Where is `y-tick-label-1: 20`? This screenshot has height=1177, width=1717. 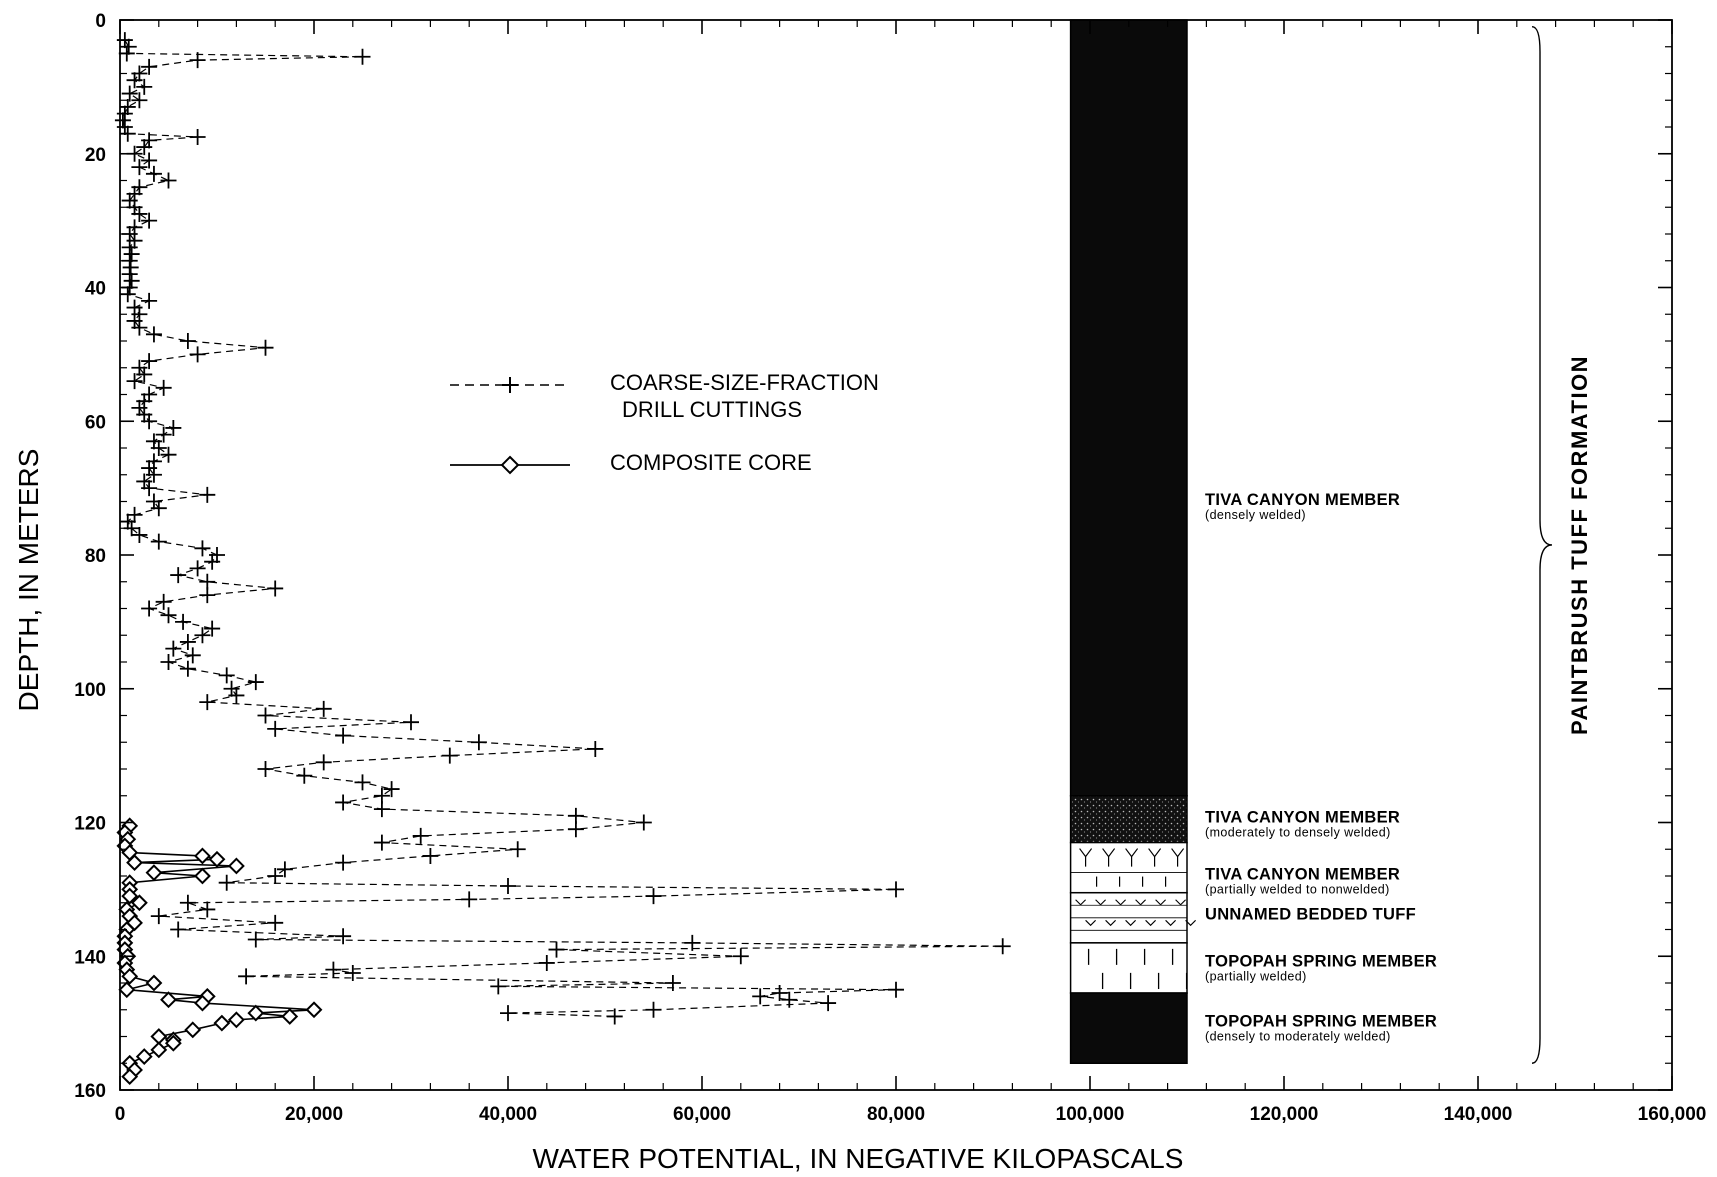
y-tick-label-1: 20 is located at coordinates (95, 155).